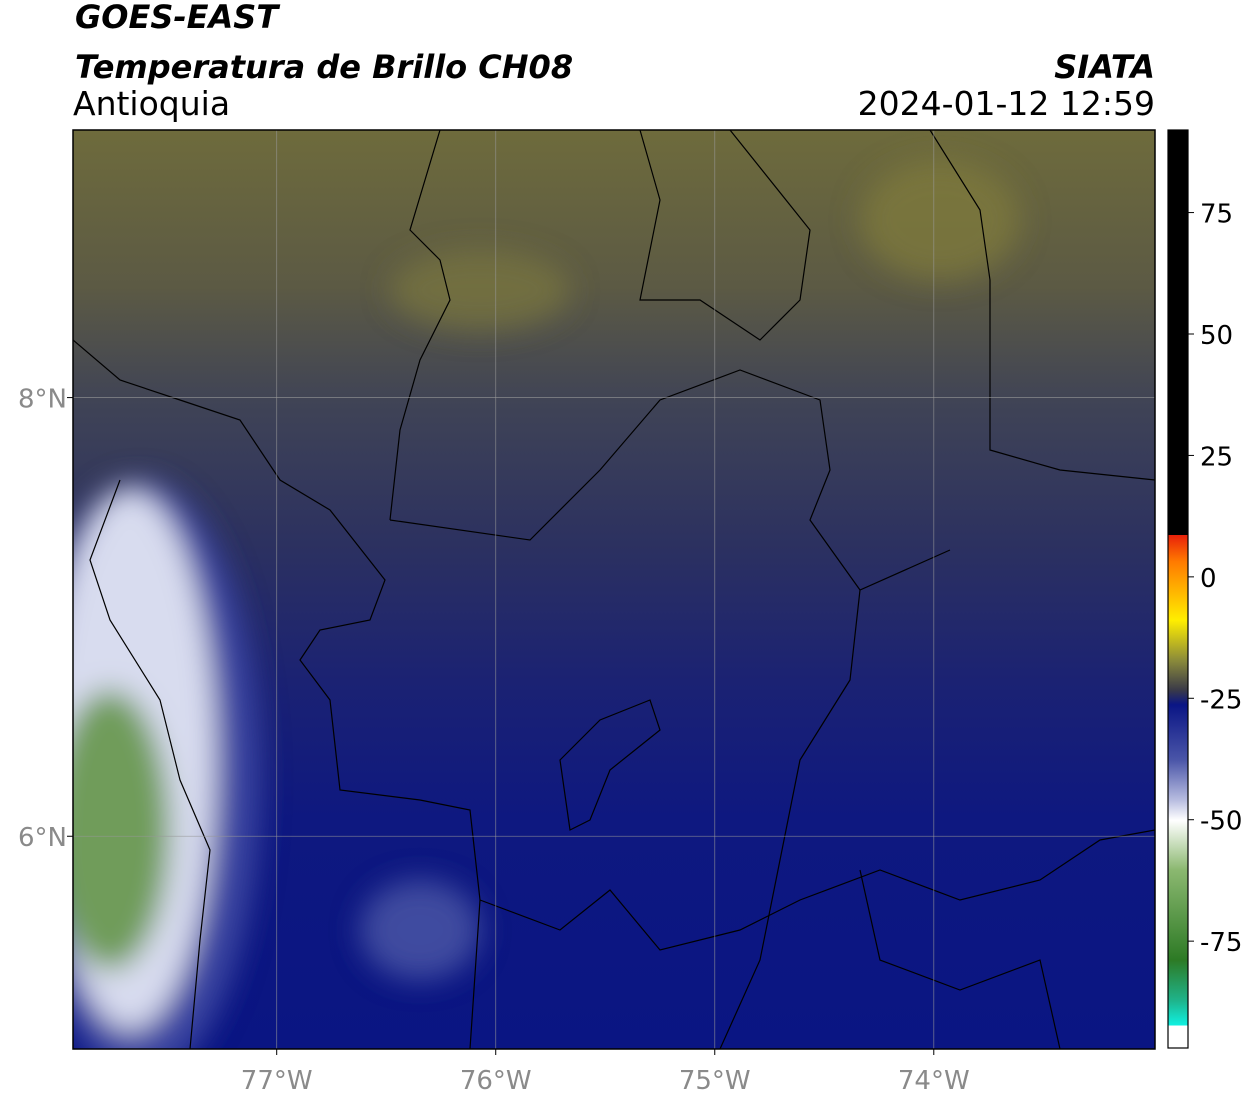 This screenshot has width=1252, height=1099. What do you see at coordinates (1216, 215) in the screenshot?
I see `colorbar-tick-label: 75` at bounding box center [1216, 215].